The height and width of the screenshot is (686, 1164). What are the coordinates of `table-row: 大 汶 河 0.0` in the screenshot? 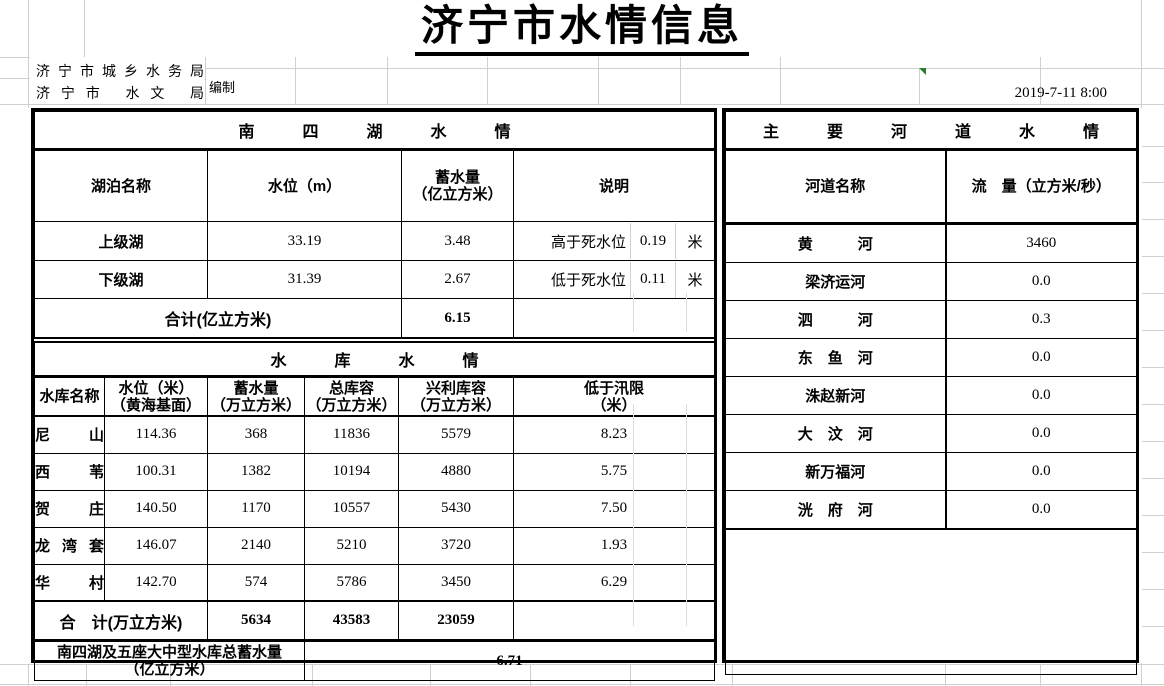 It's located at (931, 433).